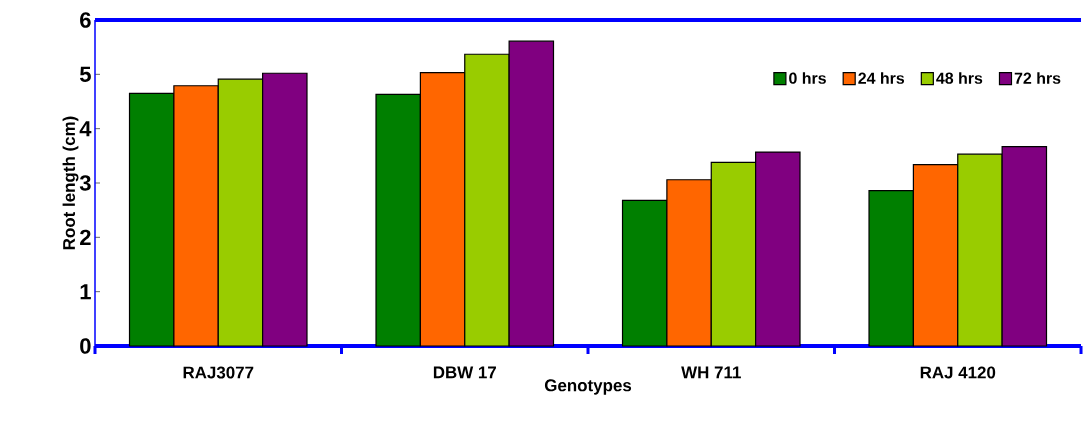 This screenshot has height=435, width=1083. Describe the element at coordinates (85, 74) in the screenshot. I see `y-tick-label: 5` at that location.